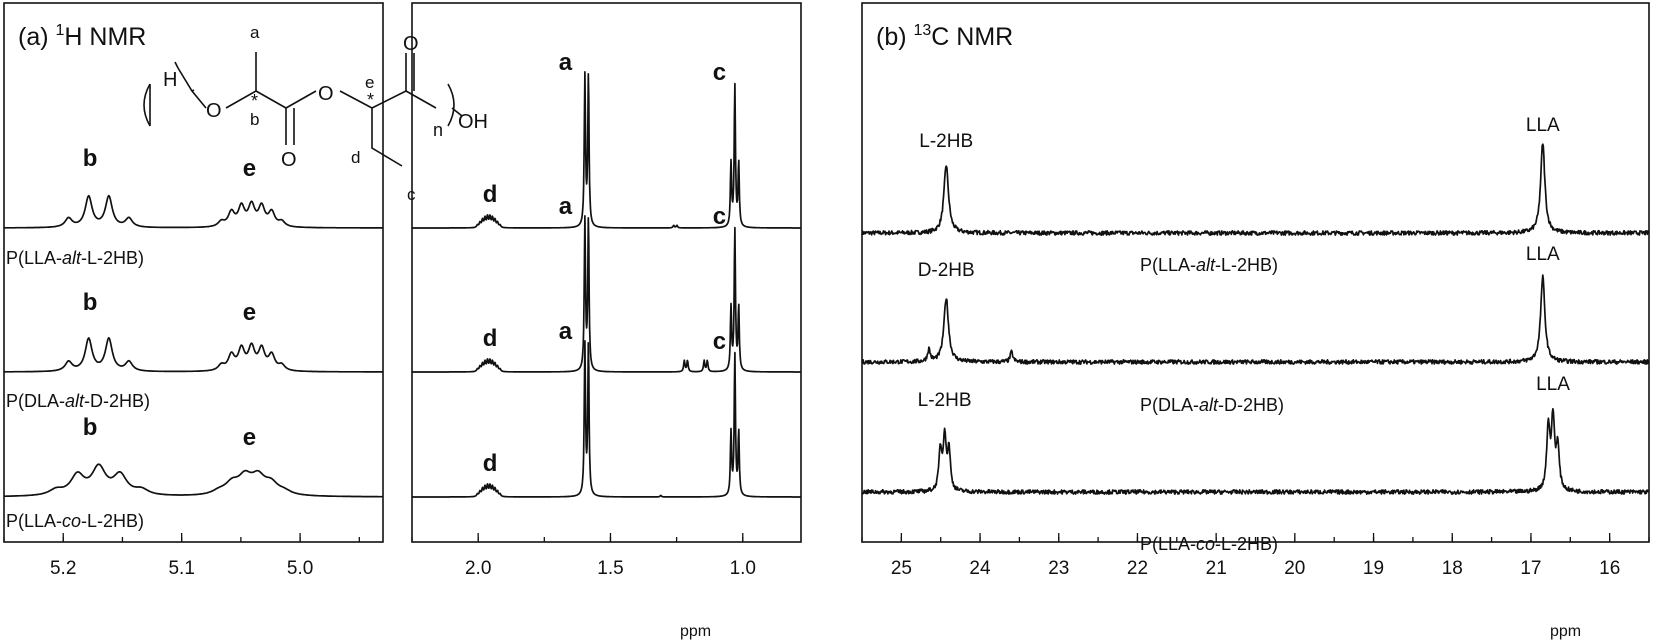 This screenshot has height=644, width=1653. What do you see at coordinates (1373, 568) in the screenshot?
I see `x-tick-label: 19` at bounding box center [1373, 568].